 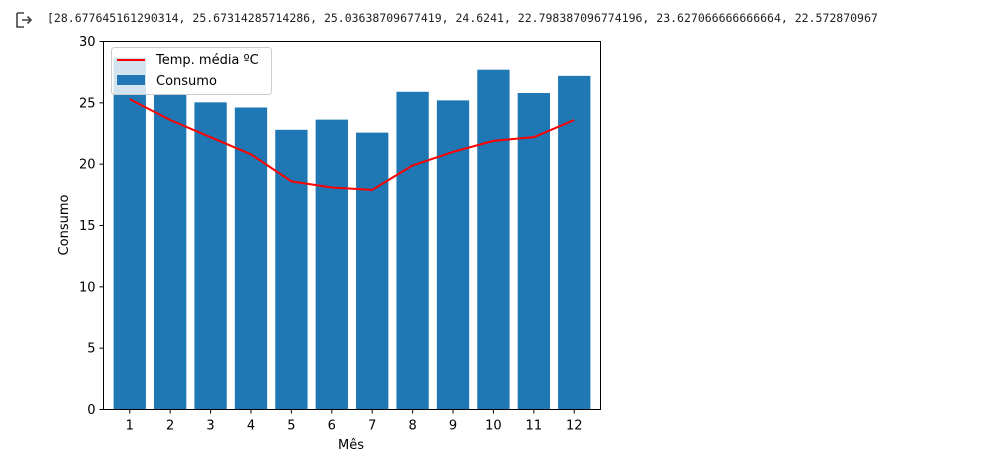 What do you see at coordinates (351, 445) in the screenshot?
I see `x-axis-label: Mês` at bounding box center [351, 445].